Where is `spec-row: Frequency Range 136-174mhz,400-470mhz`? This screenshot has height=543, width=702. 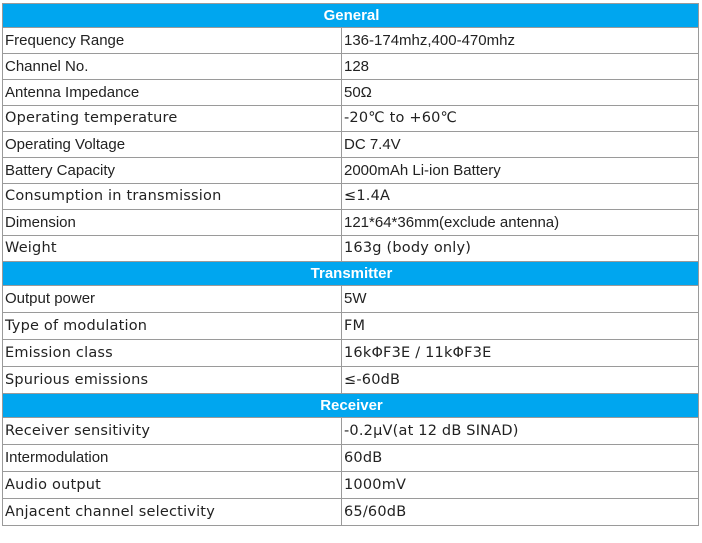 spec-row: Frequency Range 136-174mhz,400-470mhz is located at coordinates (350, 40).